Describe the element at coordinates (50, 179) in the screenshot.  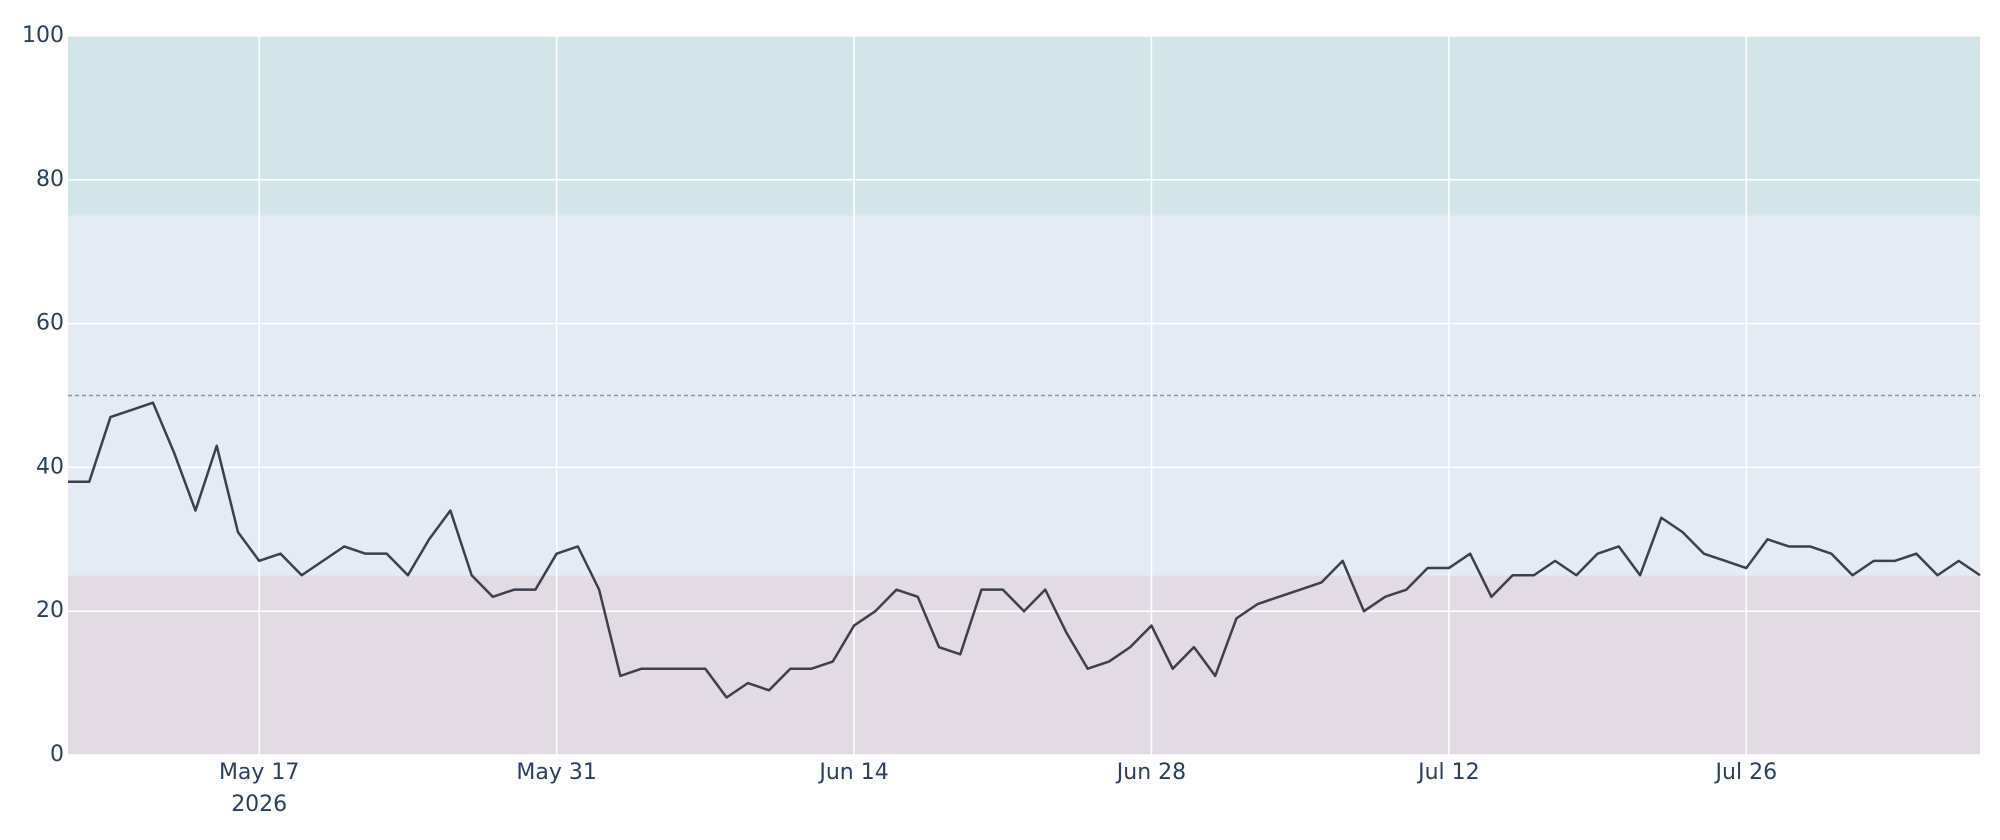
I see `y-tick-label: 80` at that location.